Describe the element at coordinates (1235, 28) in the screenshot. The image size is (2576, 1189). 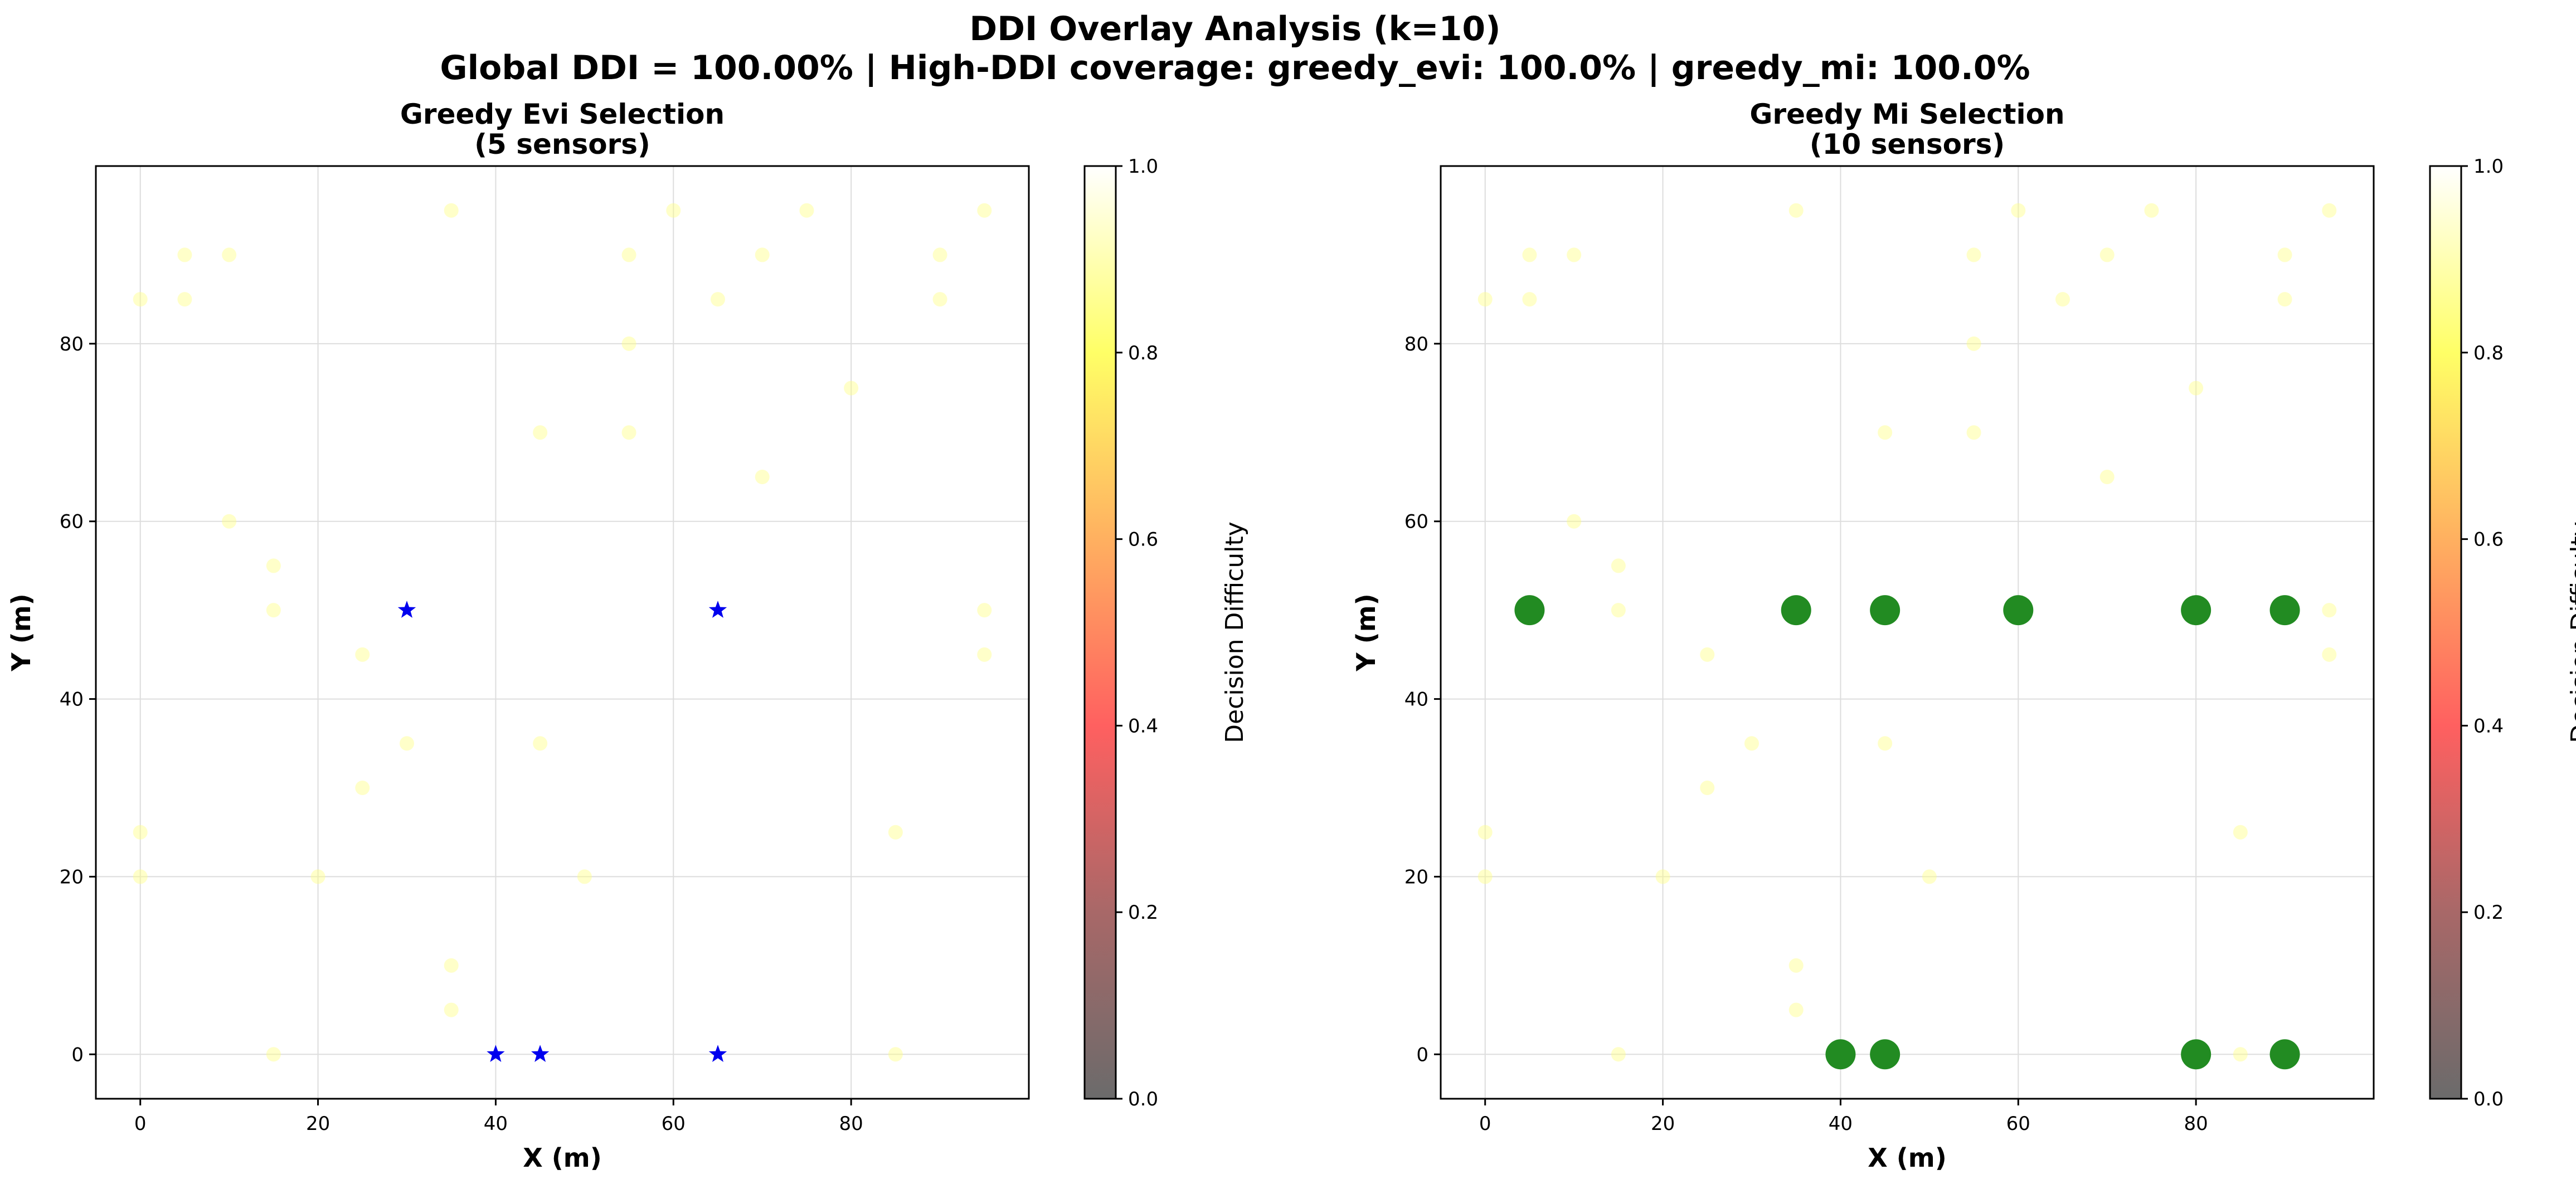
I see `figure-title-line1: DDI Overlay Analysis (k=10)` at that location.